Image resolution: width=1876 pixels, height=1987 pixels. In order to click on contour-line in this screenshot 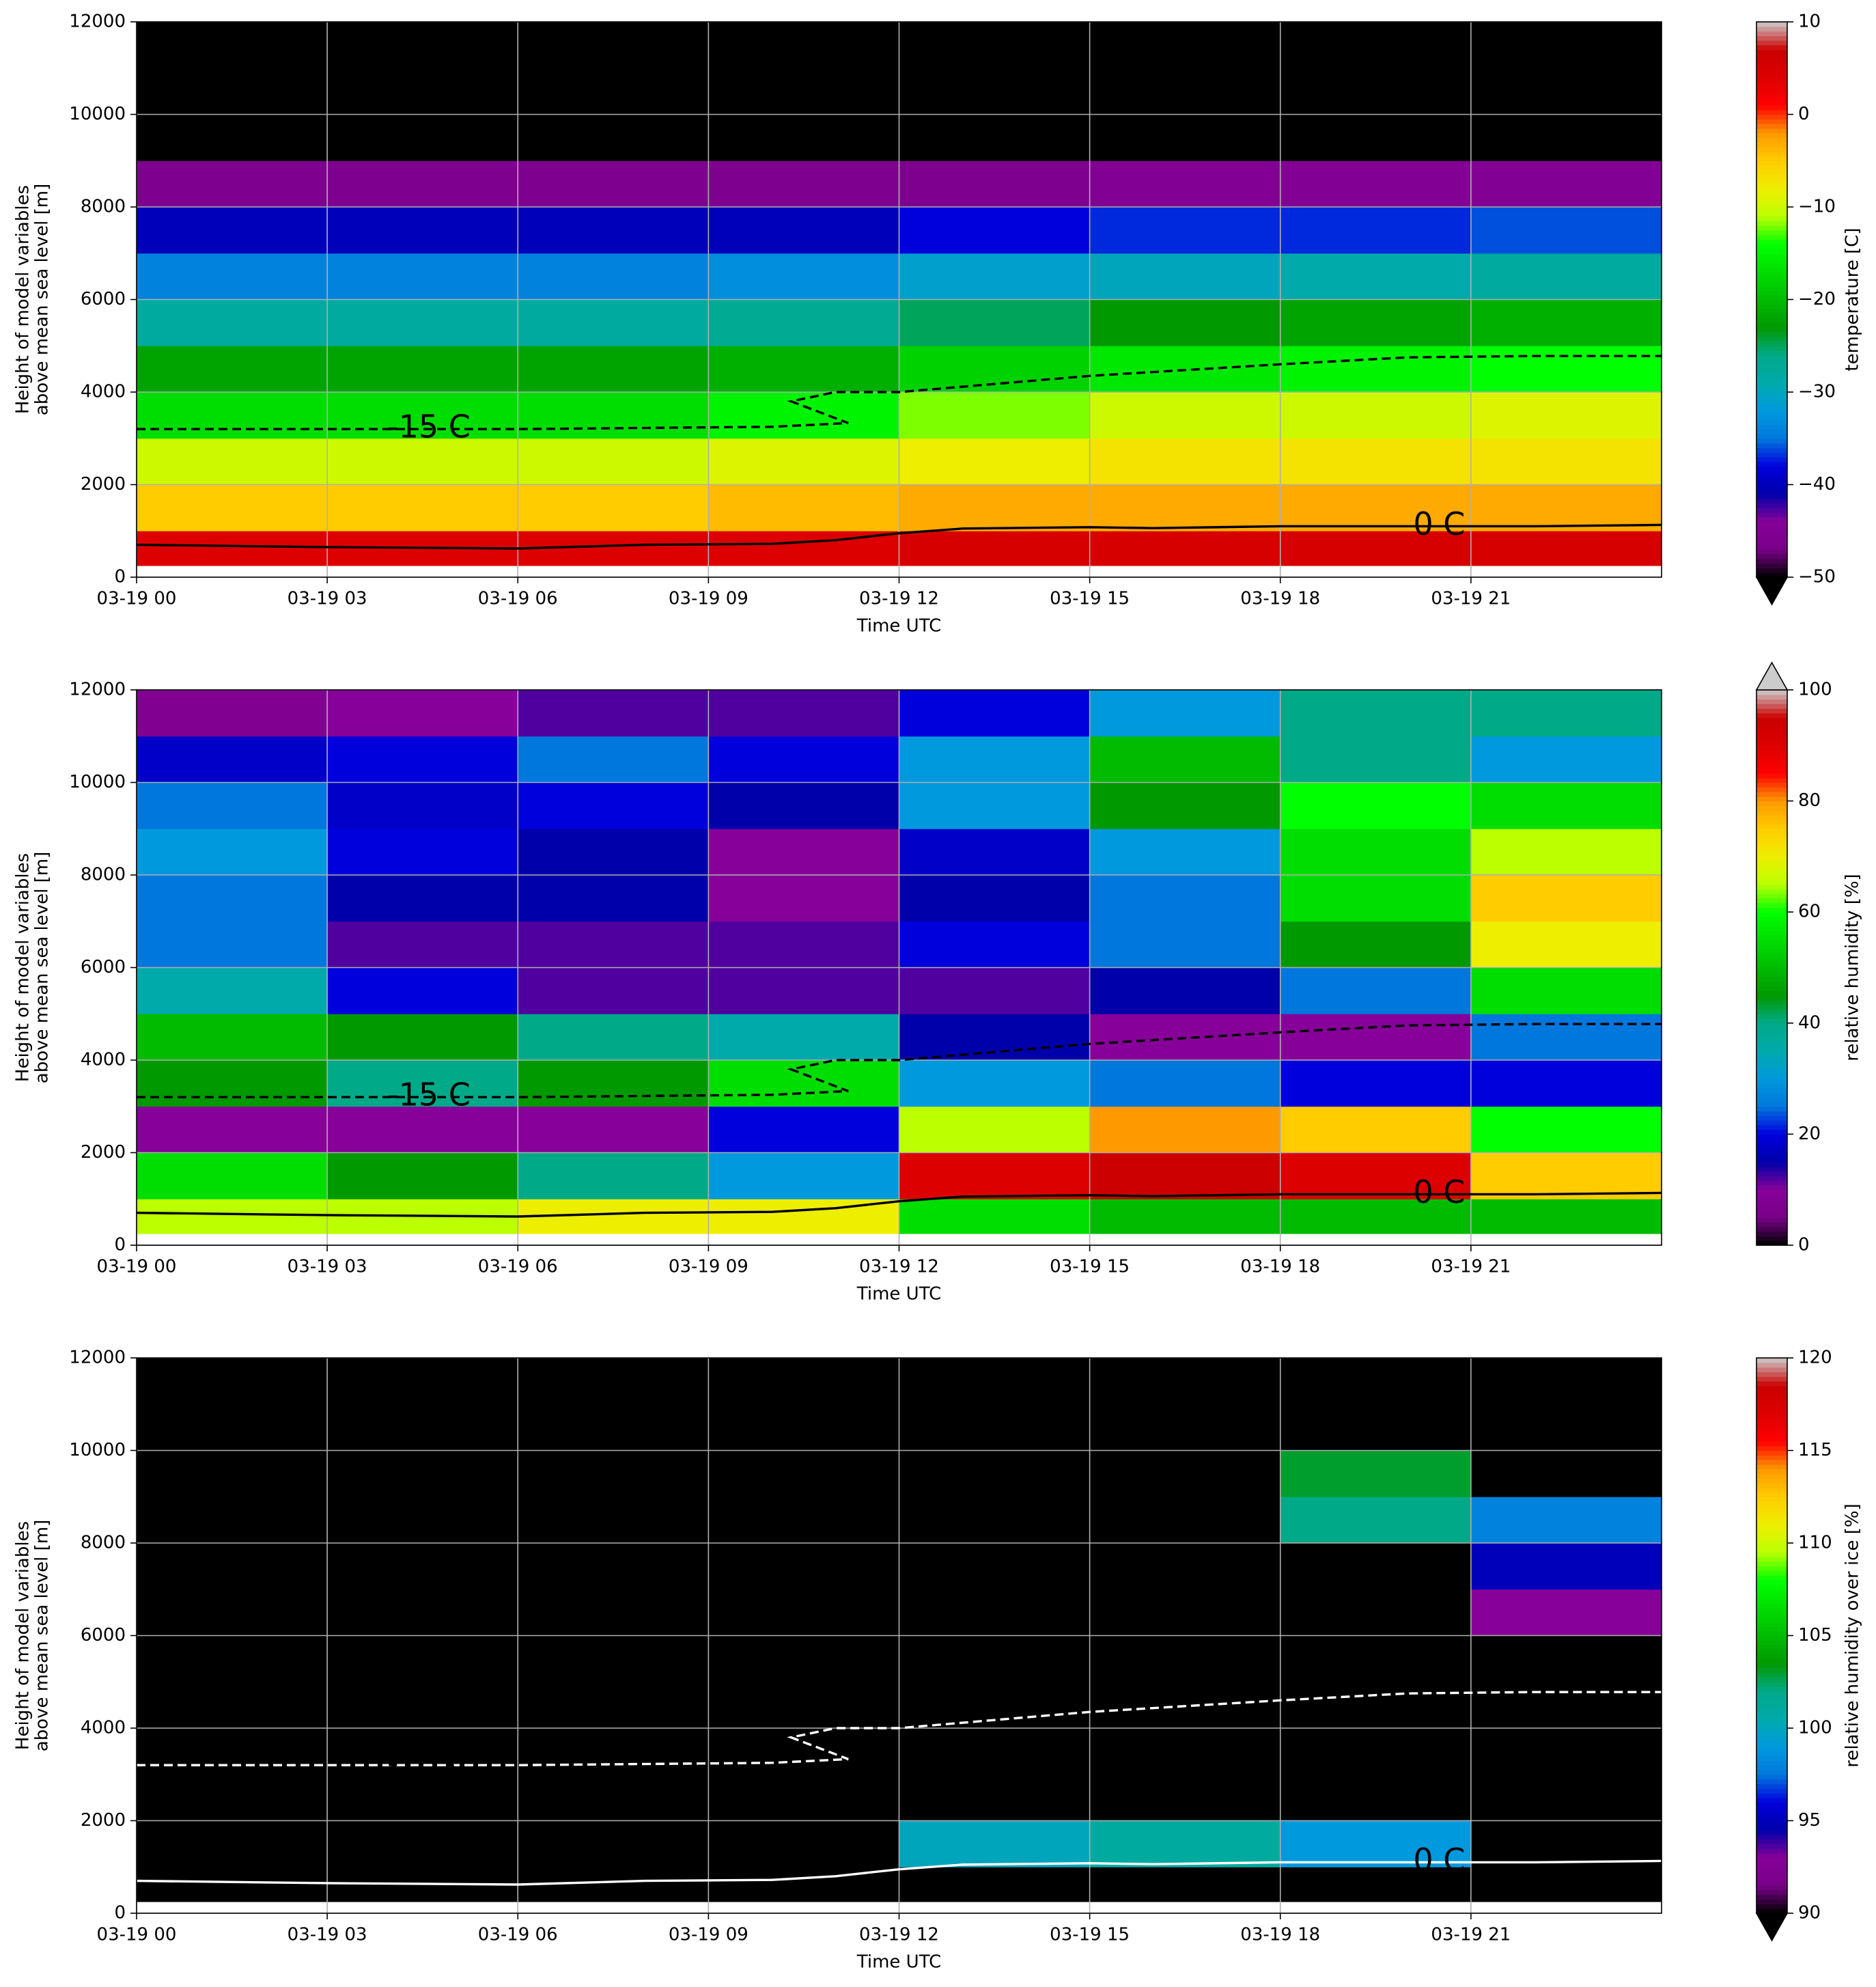, I will do `click(900, 1728)`.